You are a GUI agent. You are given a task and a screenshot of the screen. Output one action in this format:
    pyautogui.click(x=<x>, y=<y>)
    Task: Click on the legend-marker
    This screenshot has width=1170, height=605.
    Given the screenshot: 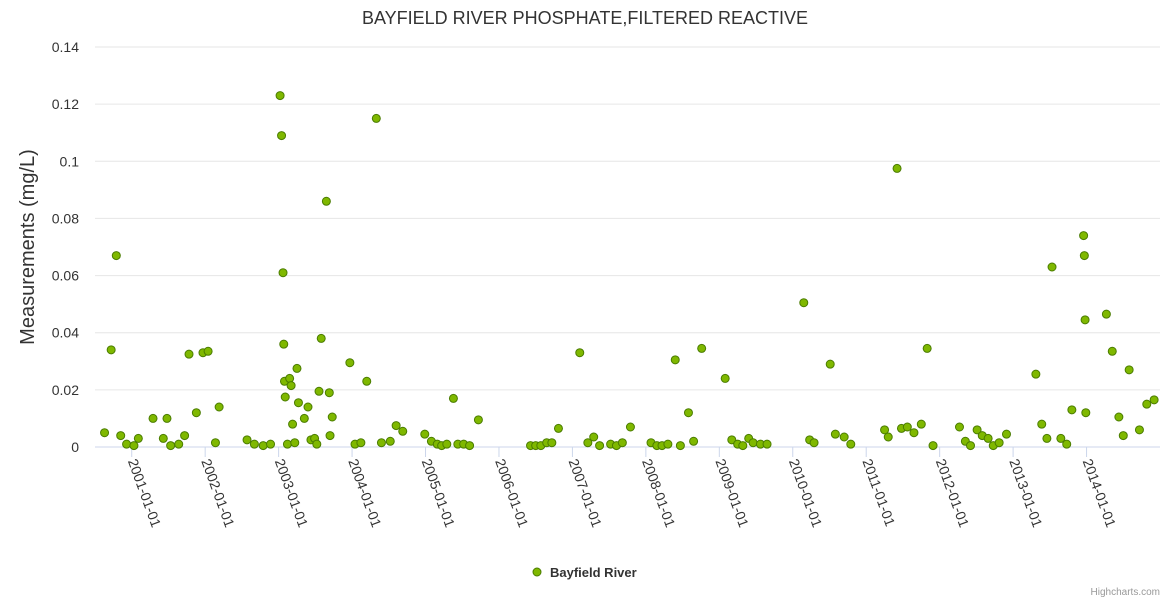 What is the action you would take?
    pyautogui.click(x=537, y=572)
    